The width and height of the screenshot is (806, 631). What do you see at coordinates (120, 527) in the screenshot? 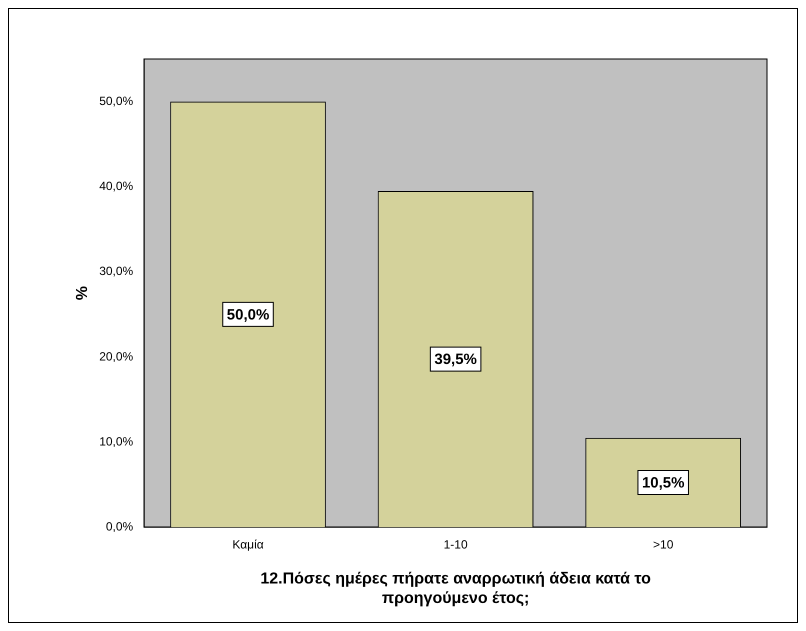
I see `y-tick-label: 0,0%` at bounding box center [120, 527].